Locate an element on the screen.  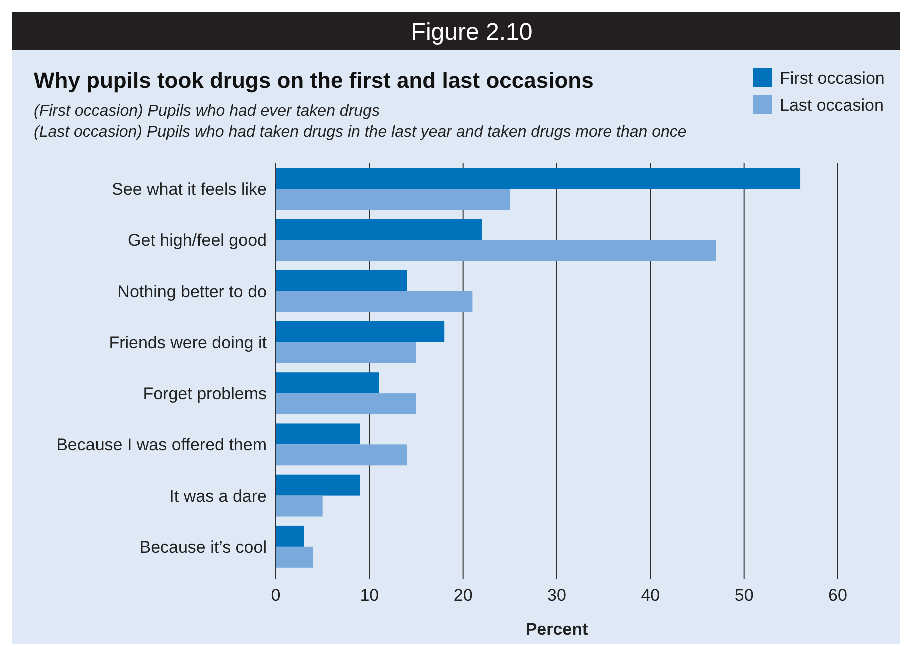
x-tick-label: 30 is located at coordinates (557, 595).